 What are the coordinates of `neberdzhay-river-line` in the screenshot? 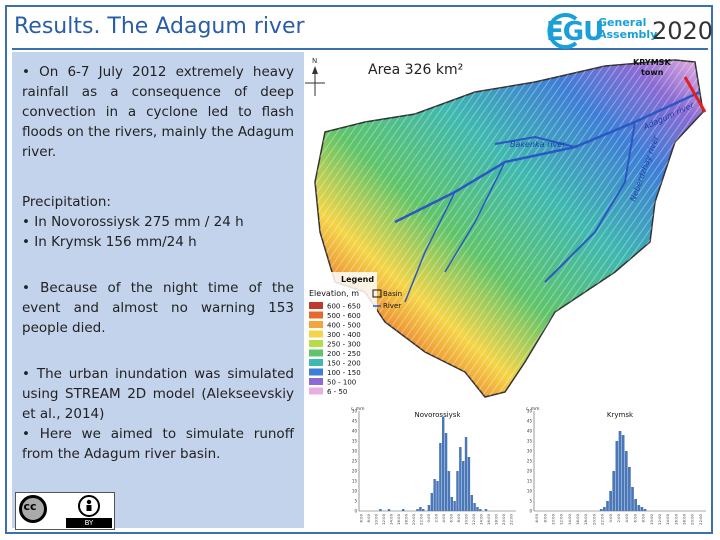 It's located at (590, 202).